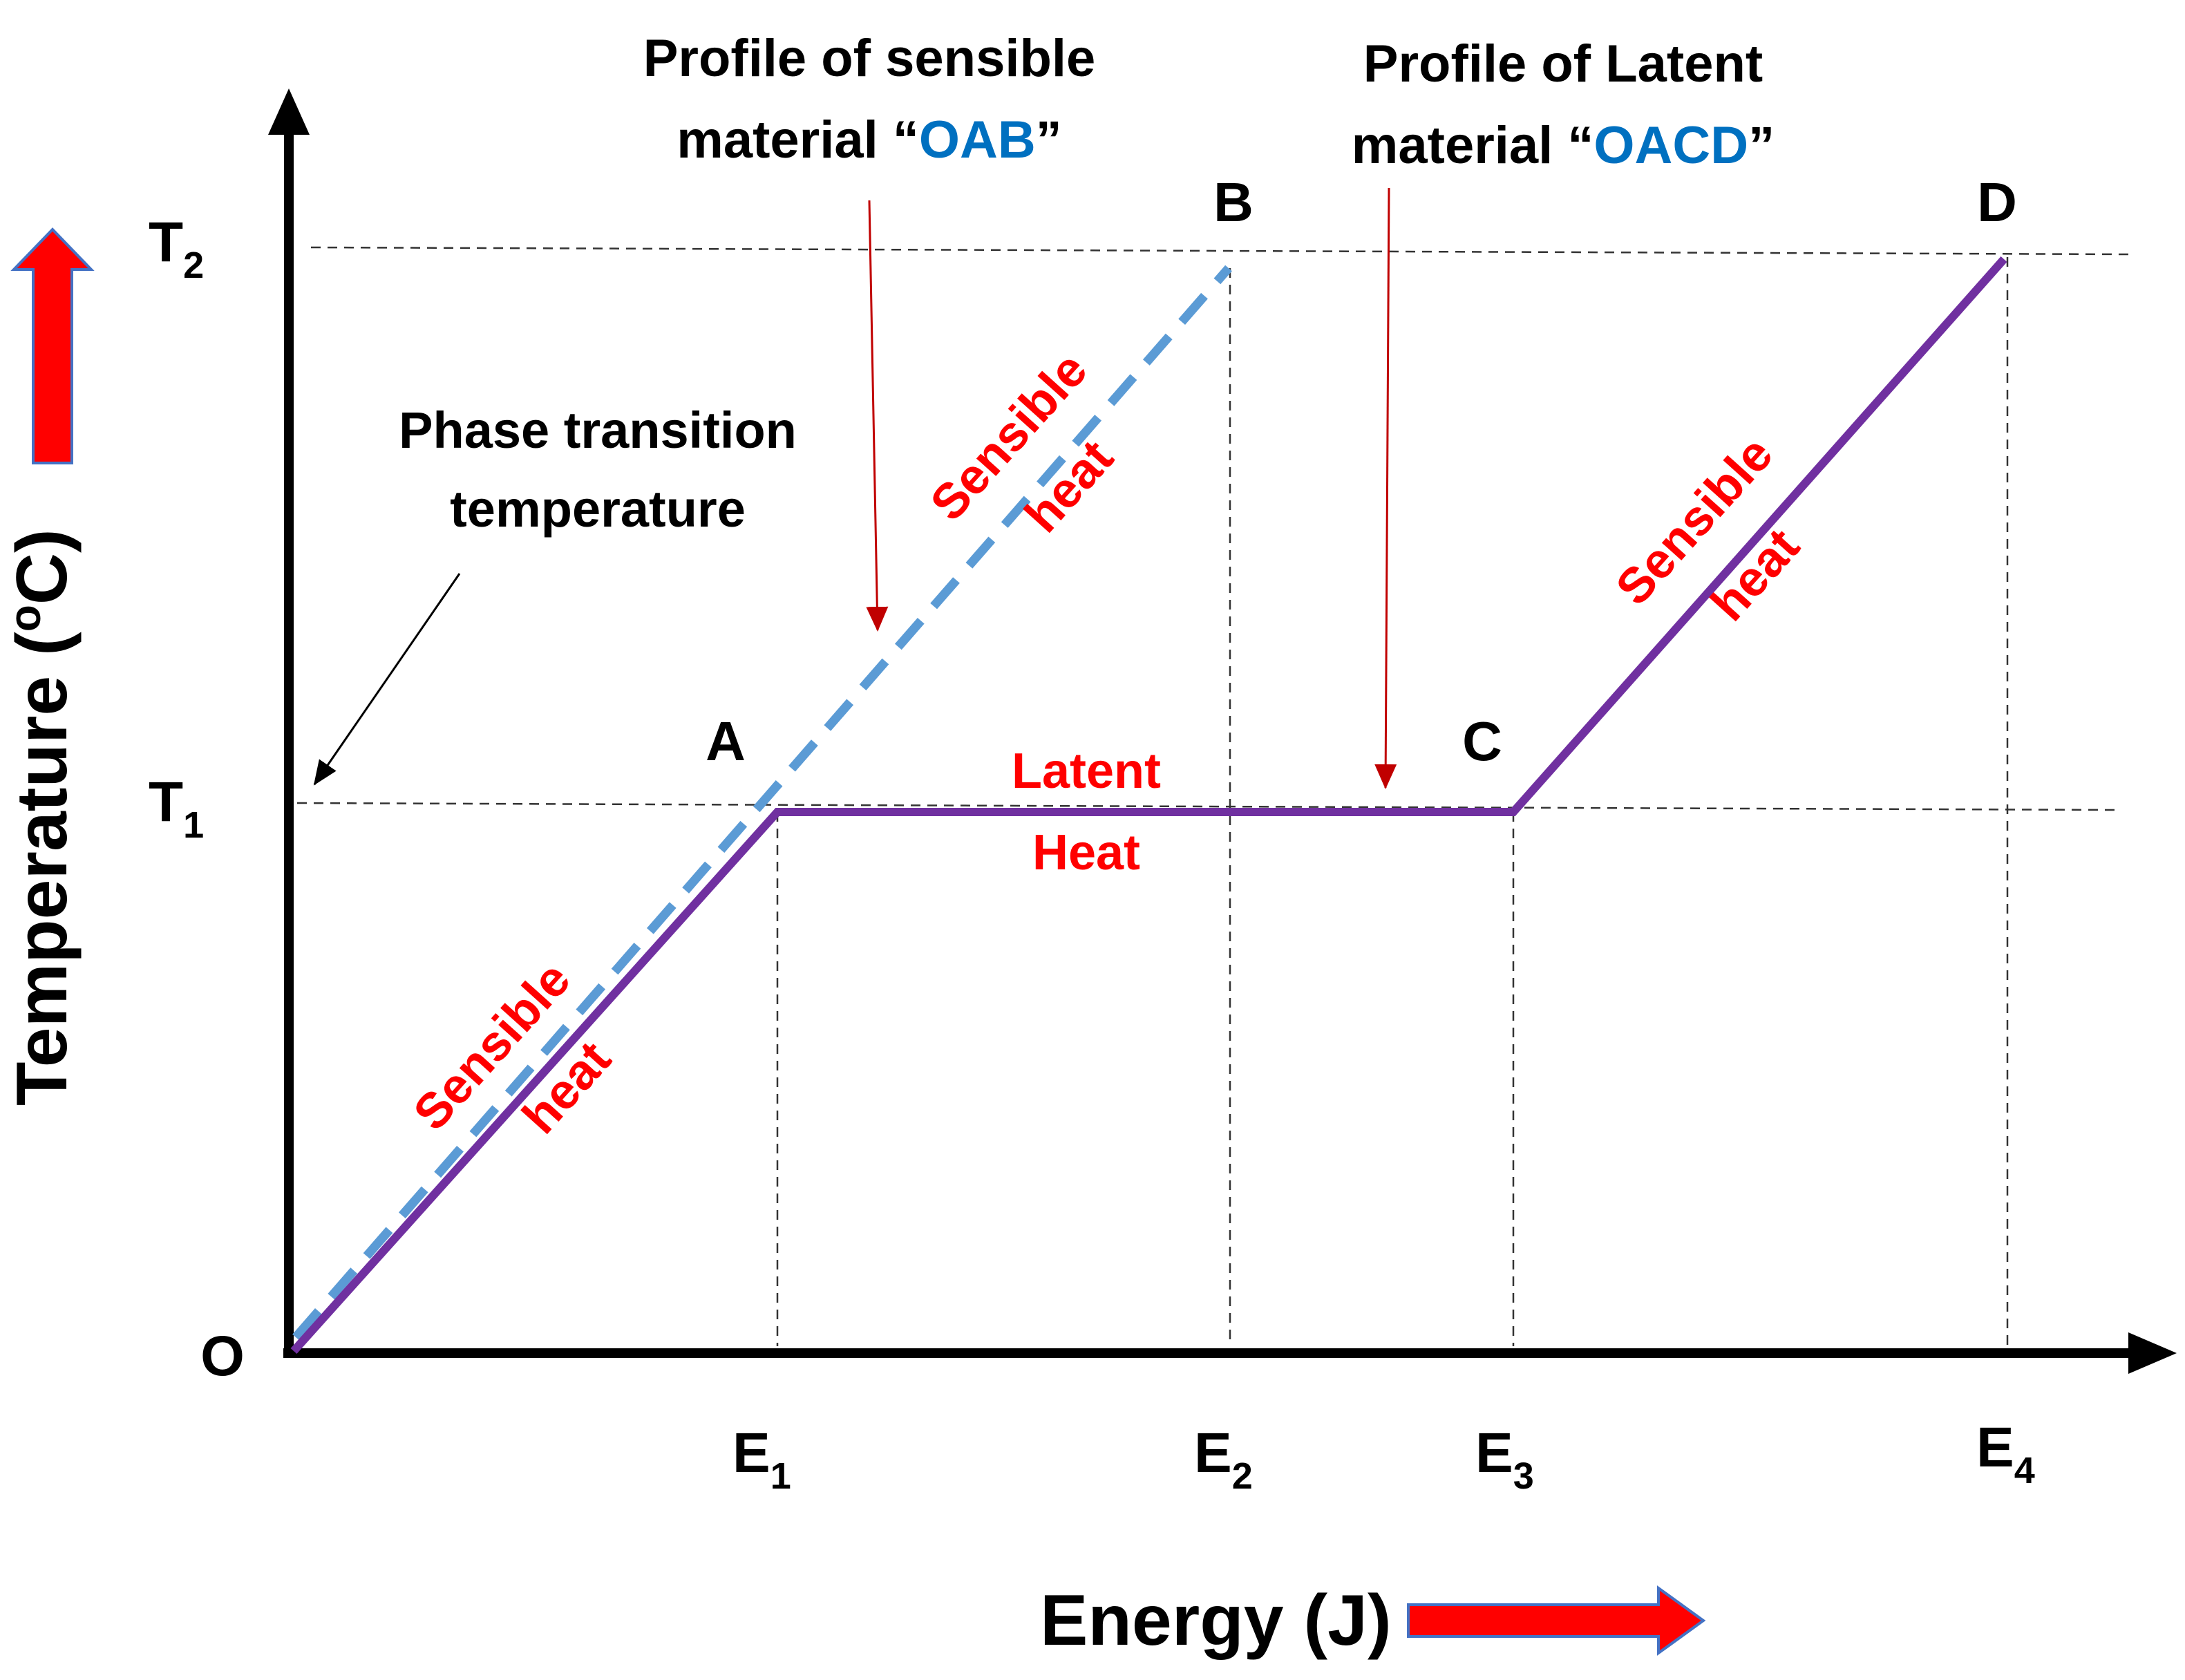 The image size is (2185, 1680). I want to click on t1-guide-line, so click(1205, 806).